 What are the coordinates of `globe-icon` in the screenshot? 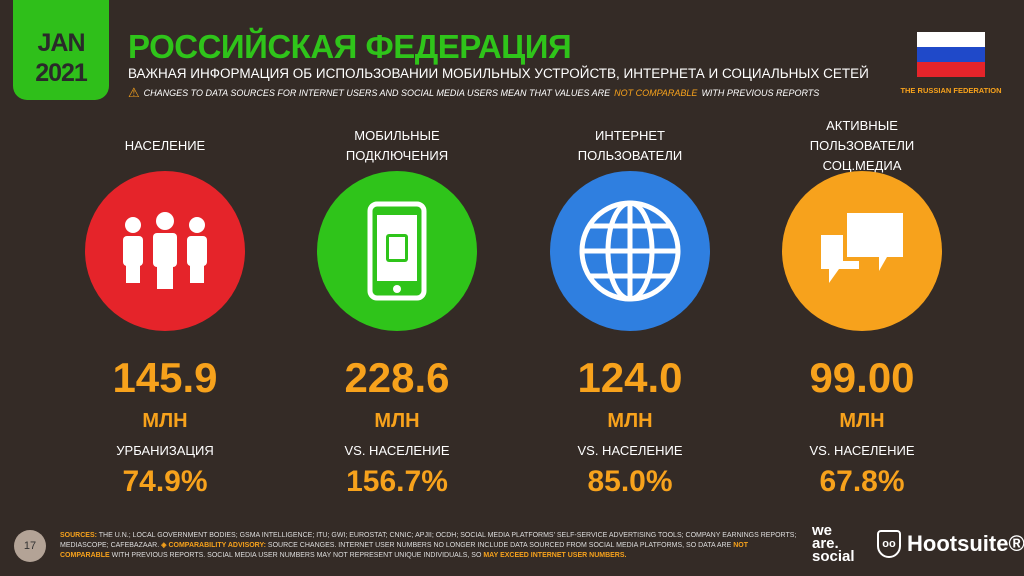 It's located at (630, 251).